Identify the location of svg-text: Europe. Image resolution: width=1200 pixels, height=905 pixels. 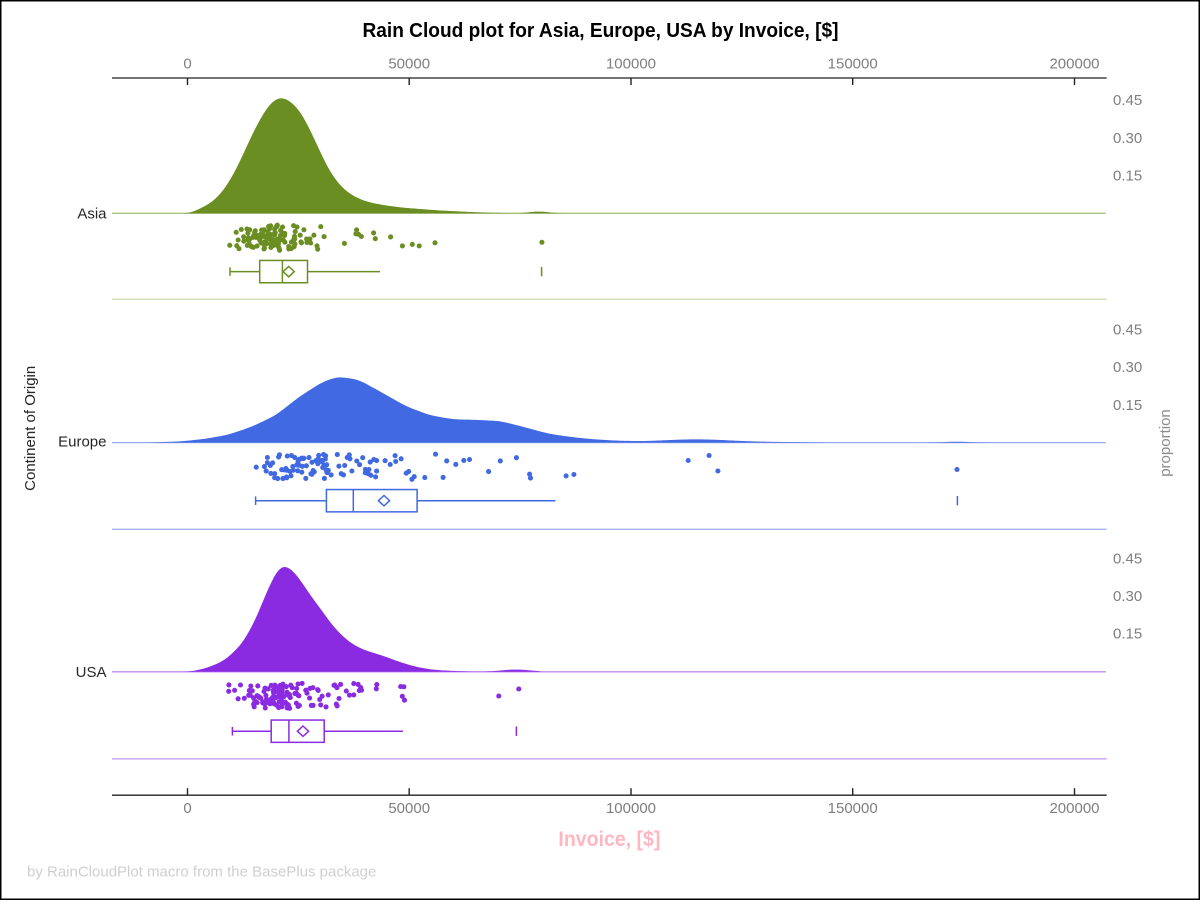
(82, 442).